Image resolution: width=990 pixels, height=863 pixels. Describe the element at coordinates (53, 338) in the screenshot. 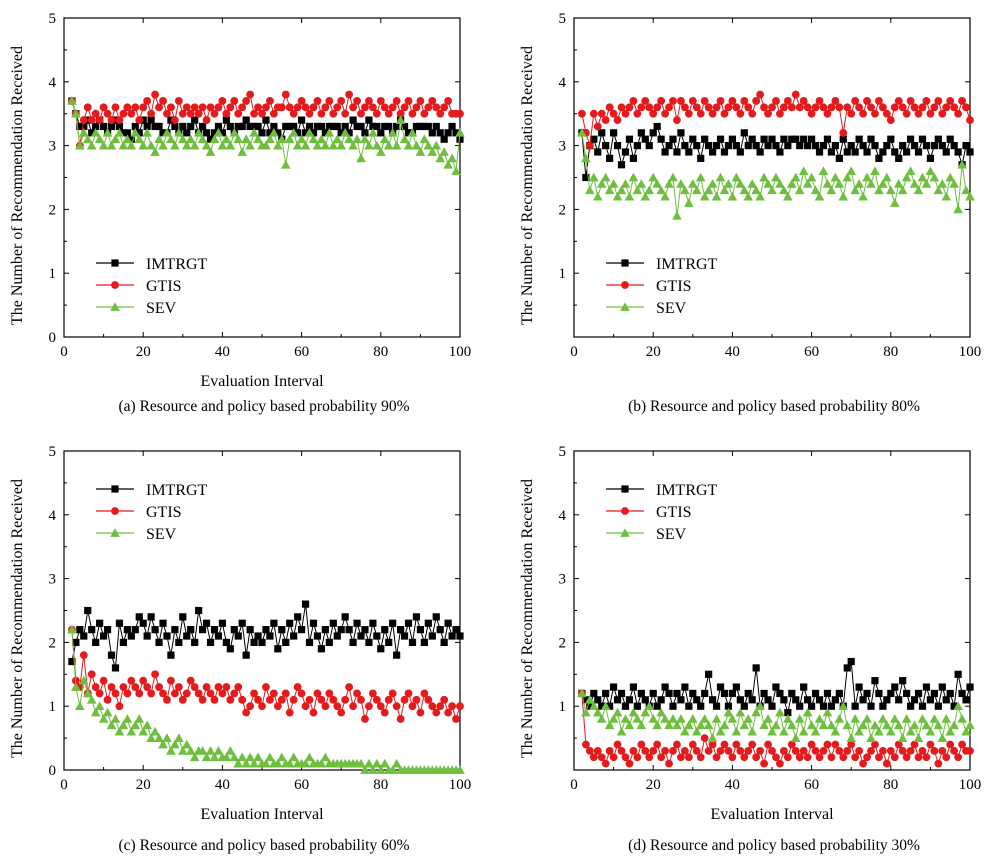

I see `y-tick-label: 0` at that location.